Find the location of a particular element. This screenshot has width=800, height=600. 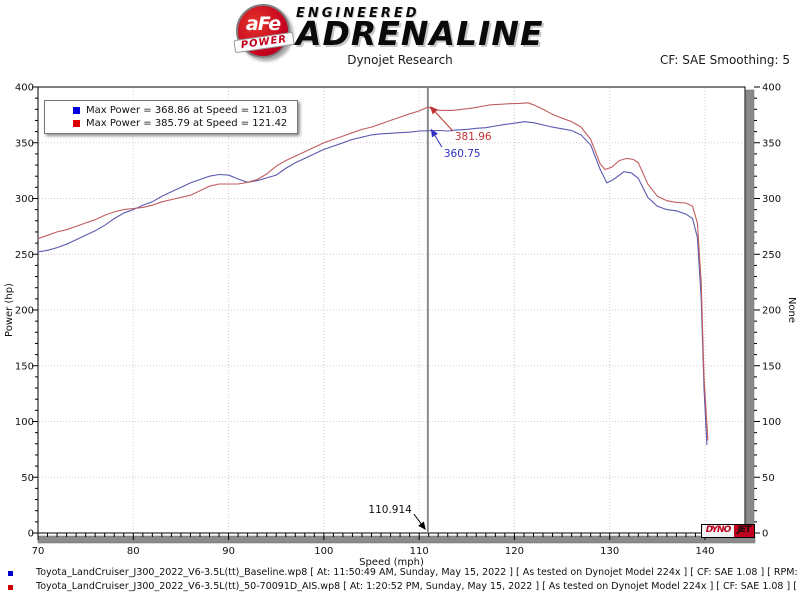

run-bullet-red-icon is located at coordinates (10, 587).